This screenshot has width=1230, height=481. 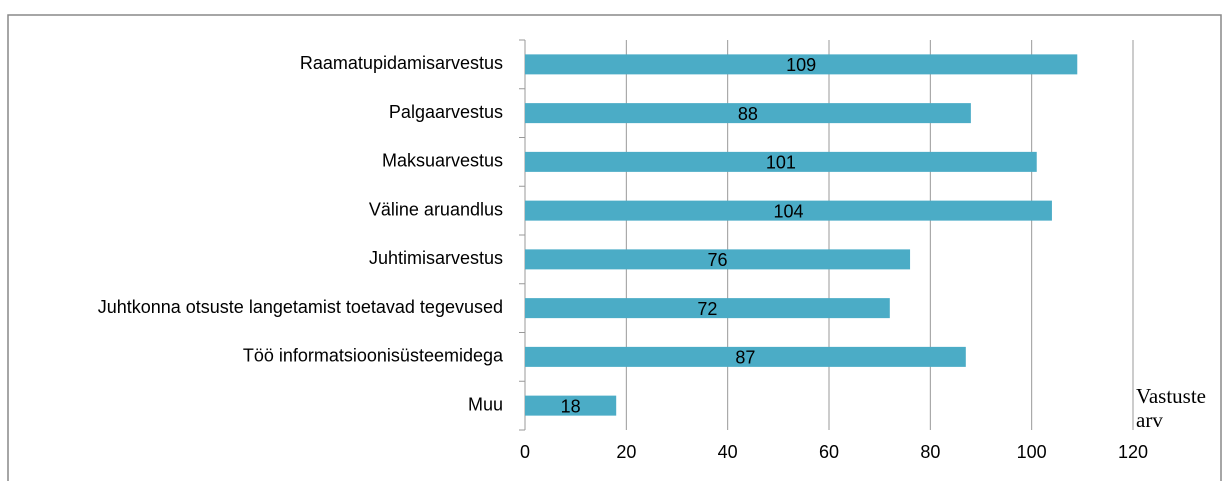 I want to click on x-tick-label: 0, so click(x=525, y=452).